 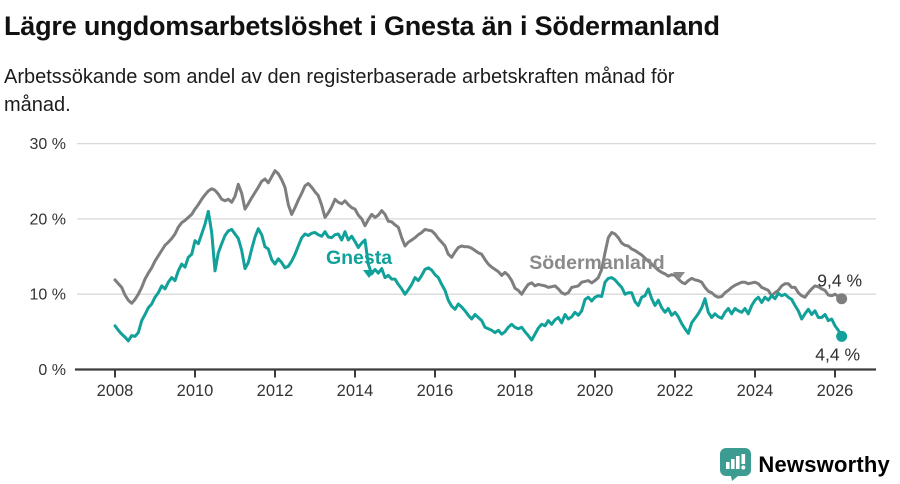 What do you see at coordinates (48, 295) in the screenshot?
I see `y-axis-label: 10 %` at bounding box center [48, 295].